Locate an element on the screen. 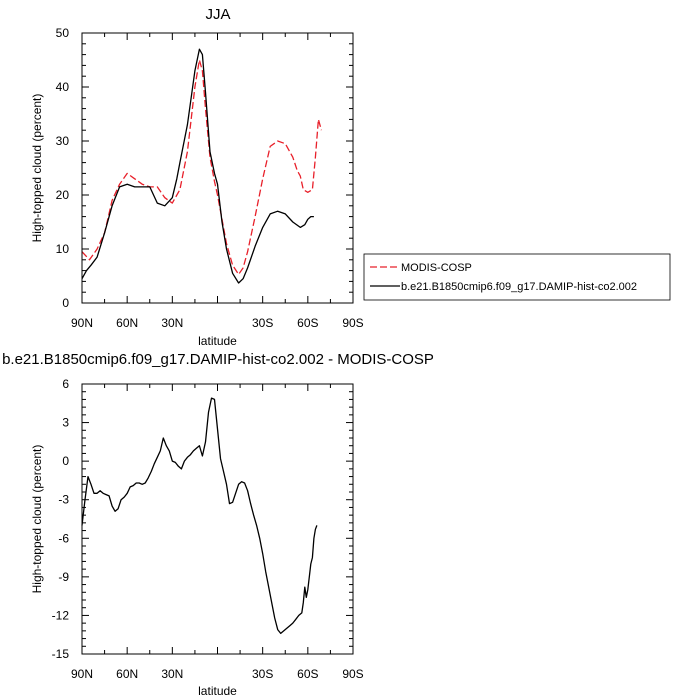 This screenshot has height=700, width=700. bottom-series-lines is located at coordinates (199, 516).